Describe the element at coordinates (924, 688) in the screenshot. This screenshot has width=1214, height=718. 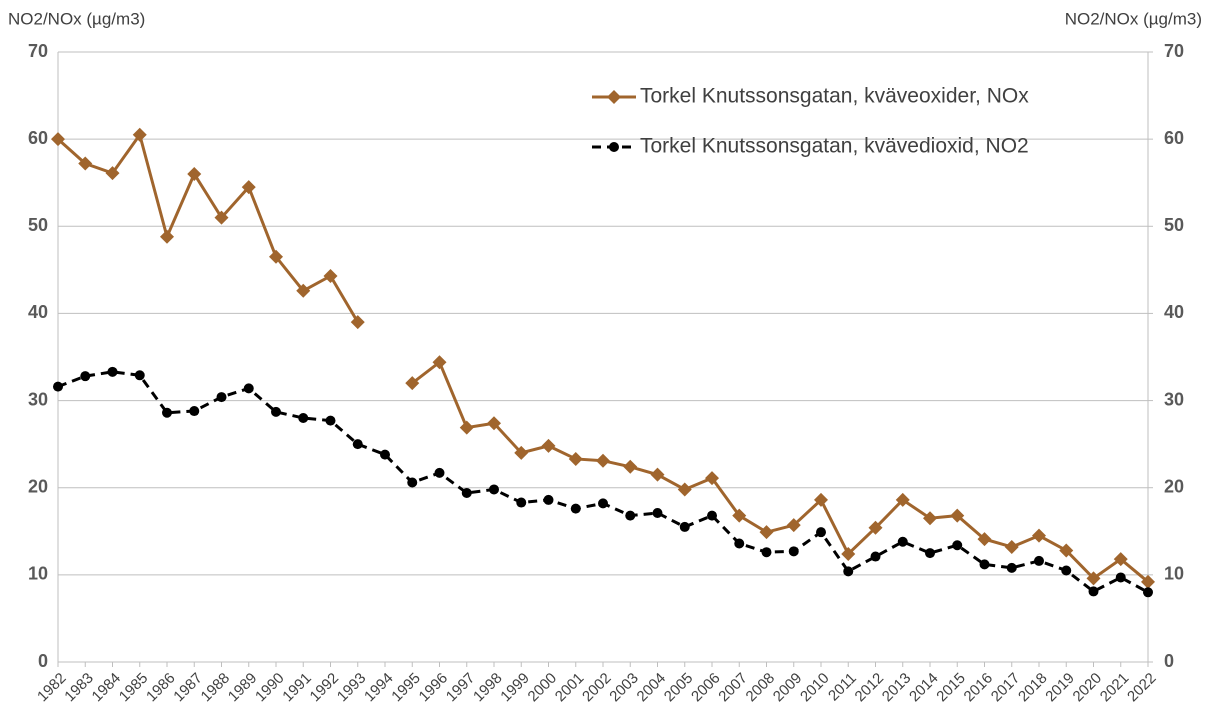
I see `x-tick-label: 2014` at that location.